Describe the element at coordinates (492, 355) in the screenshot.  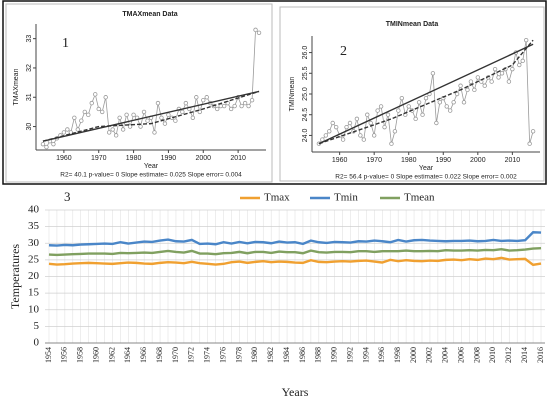
I see `x-tick-label: 2010` at that location.